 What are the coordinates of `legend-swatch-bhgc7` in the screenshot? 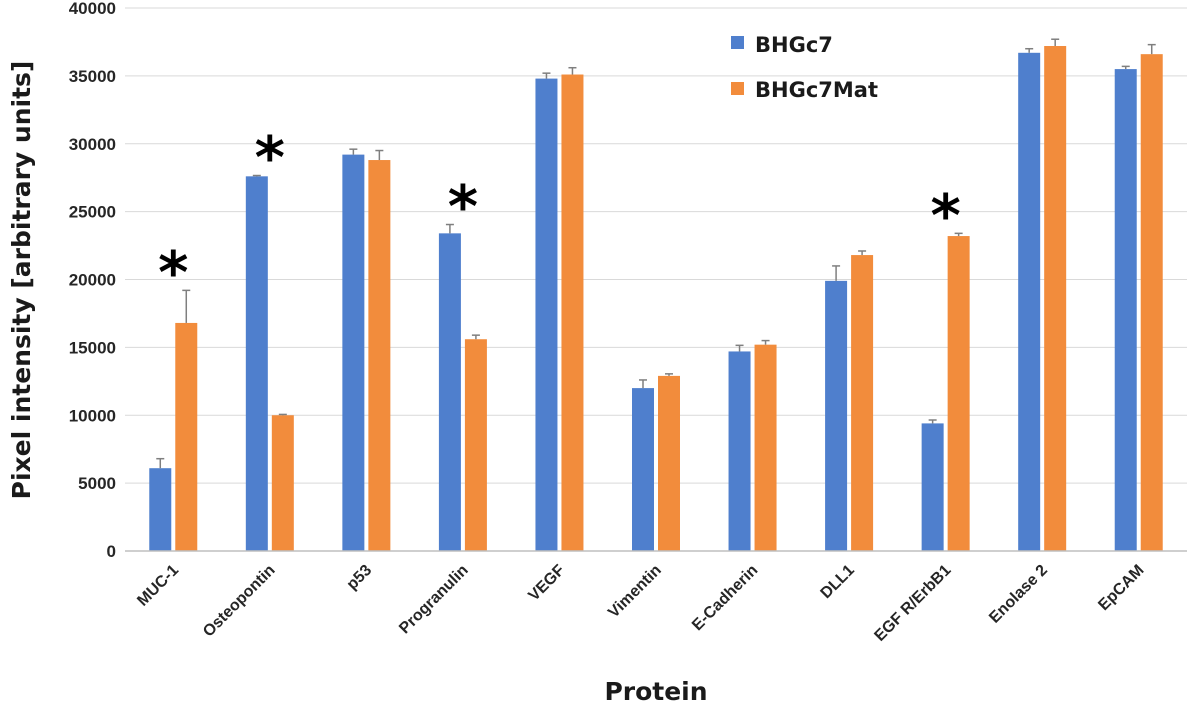 It's located at (737, 42).